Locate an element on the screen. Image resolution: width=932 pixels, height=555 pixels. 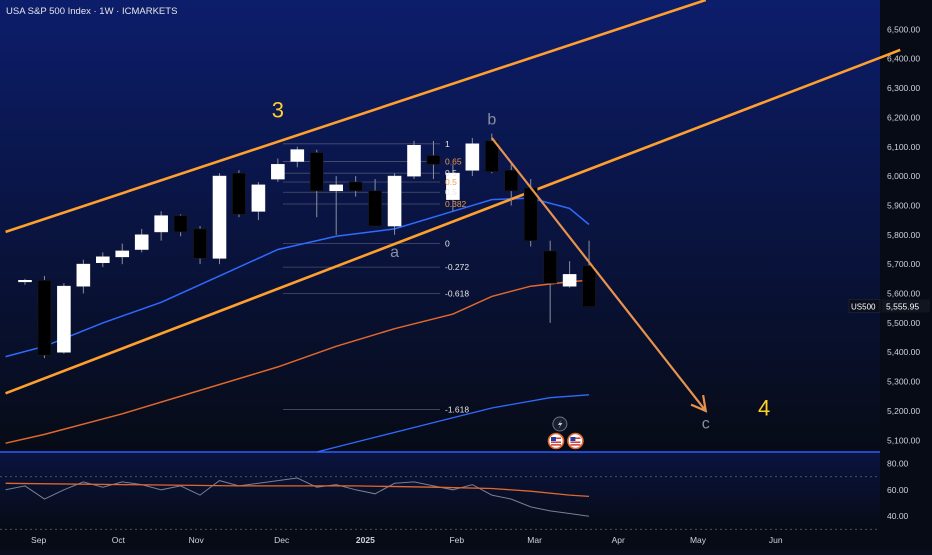
projection-arrow-head is located at coordinates (699, 403).